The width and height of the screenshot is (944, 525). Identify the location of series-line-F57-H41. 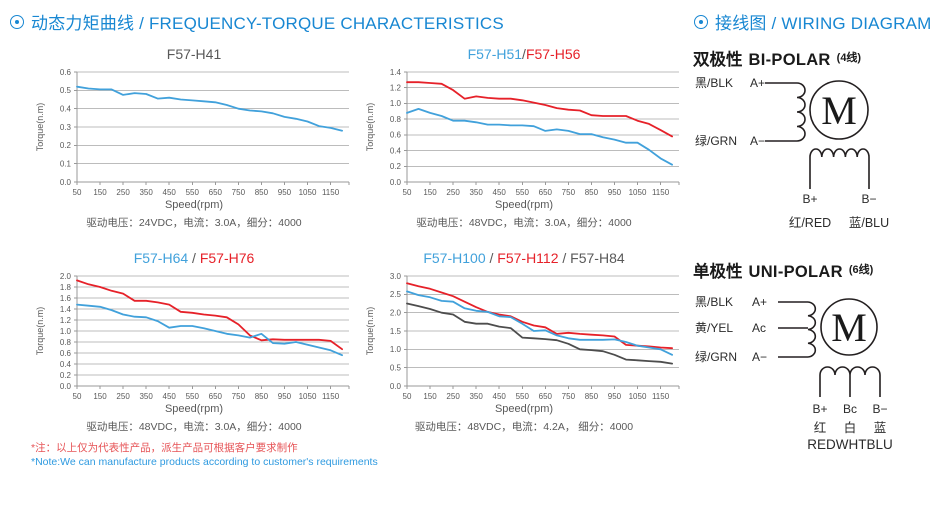
(210, 108).